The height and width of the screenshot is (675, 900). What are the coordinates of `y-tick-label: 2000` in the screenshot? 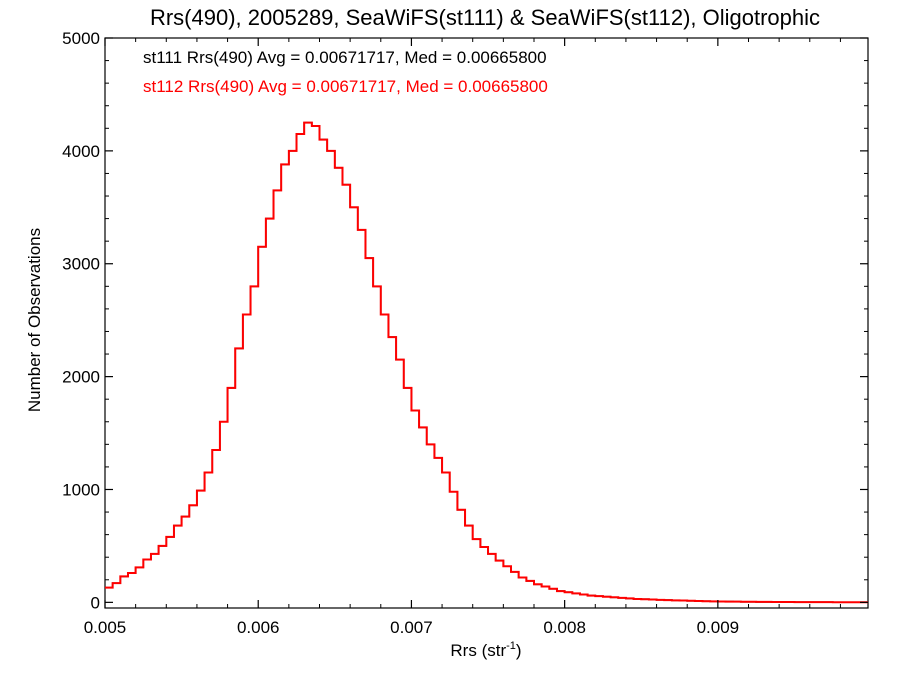 It's located at (81, 377).